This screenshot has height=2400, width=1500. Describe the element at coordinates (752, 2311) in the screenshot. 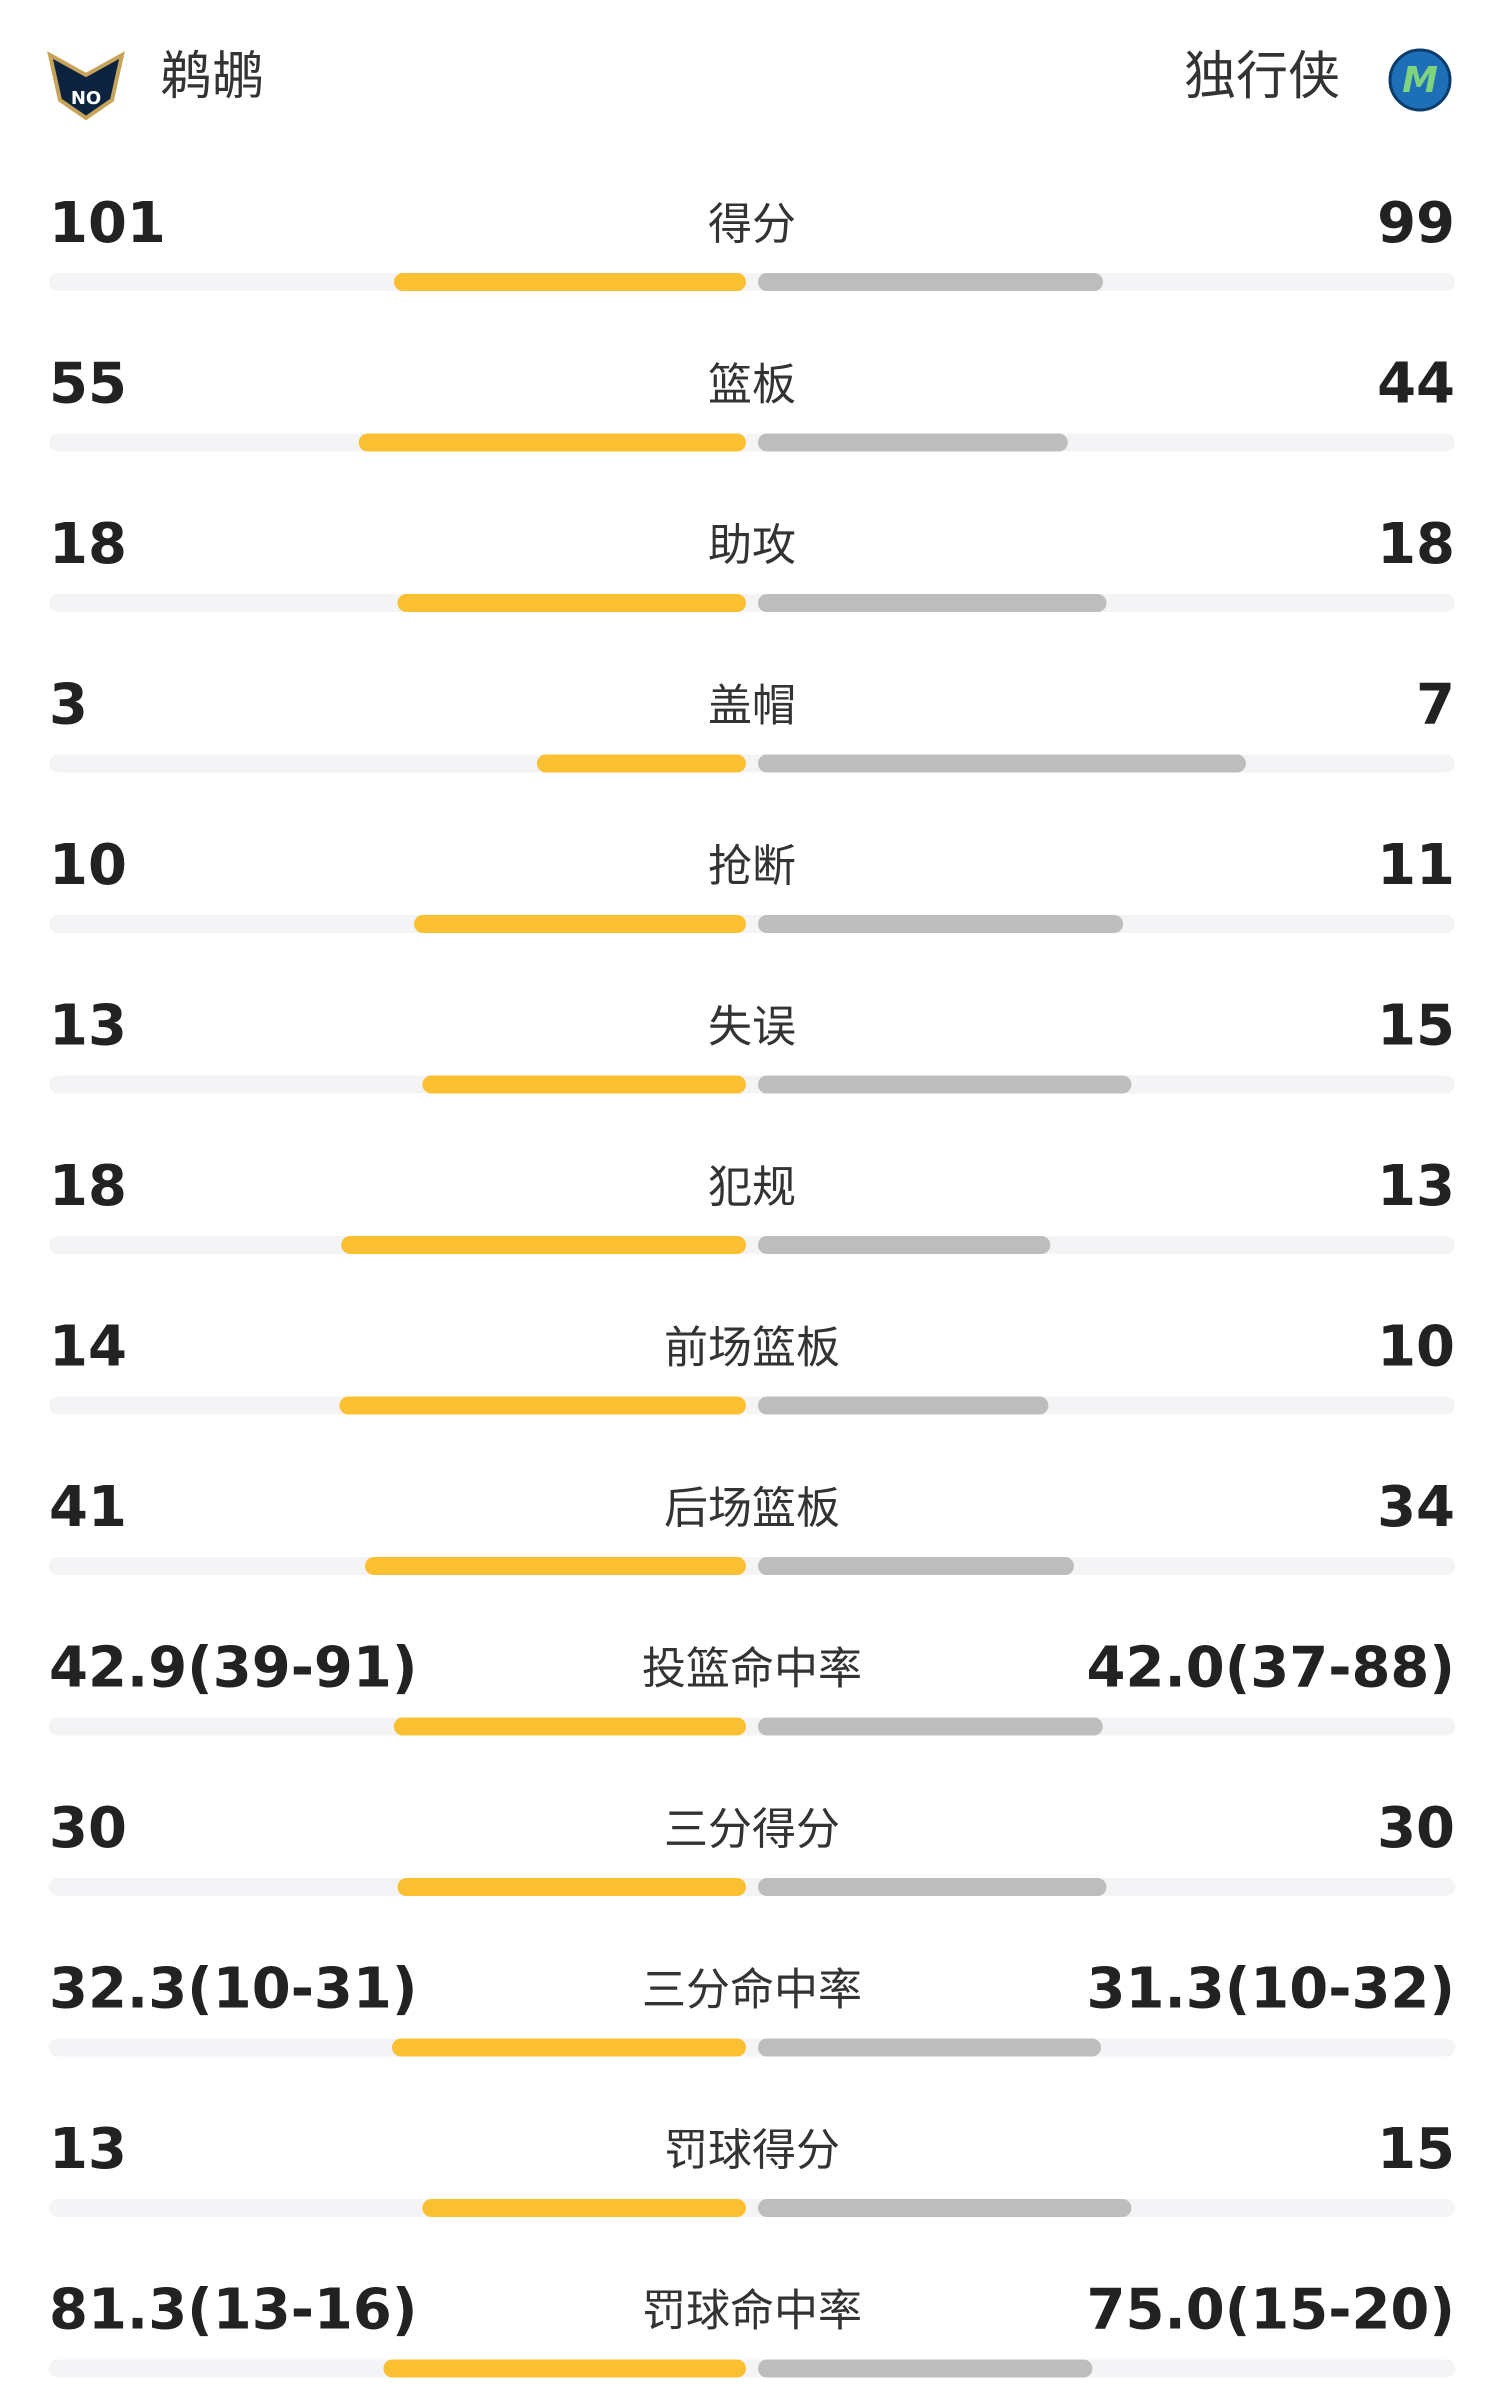

I see `stat-label: 罚球命中率` at that location.